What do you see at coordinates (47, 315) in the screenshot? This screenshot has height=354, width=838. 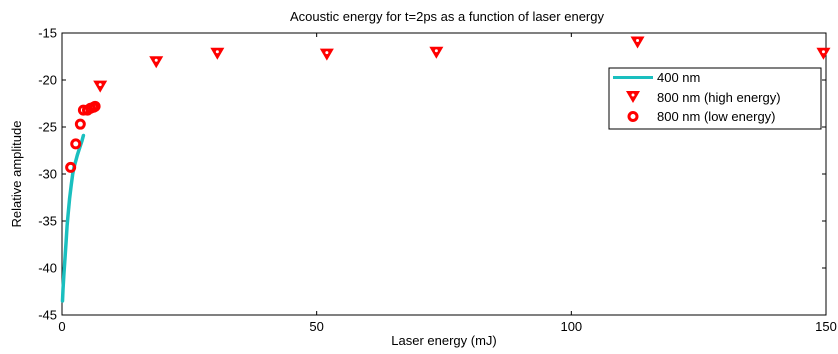 I see `y-tick-label: -45` at bounding box center [47, 315].